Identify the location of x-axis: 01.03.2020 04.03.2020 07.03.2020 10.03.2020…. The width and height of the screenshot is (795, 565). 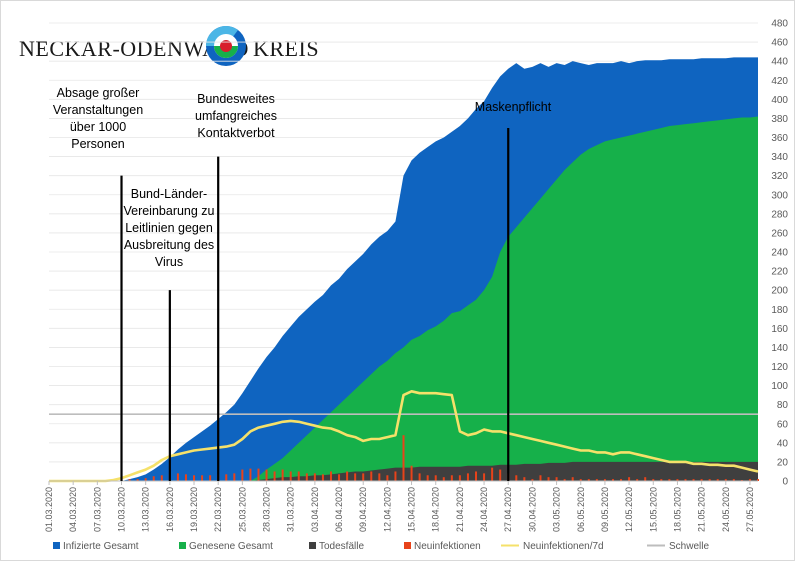
(401, 506).